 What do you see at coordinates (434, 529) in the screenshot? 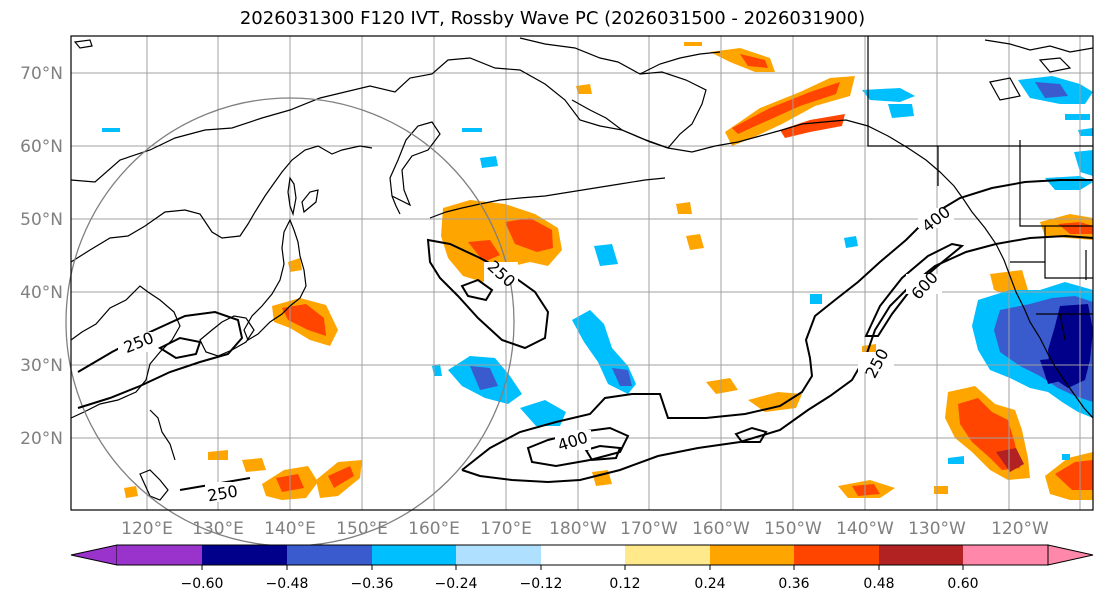
I see `lon-label: 160°E` at bounding box center [434, 529].